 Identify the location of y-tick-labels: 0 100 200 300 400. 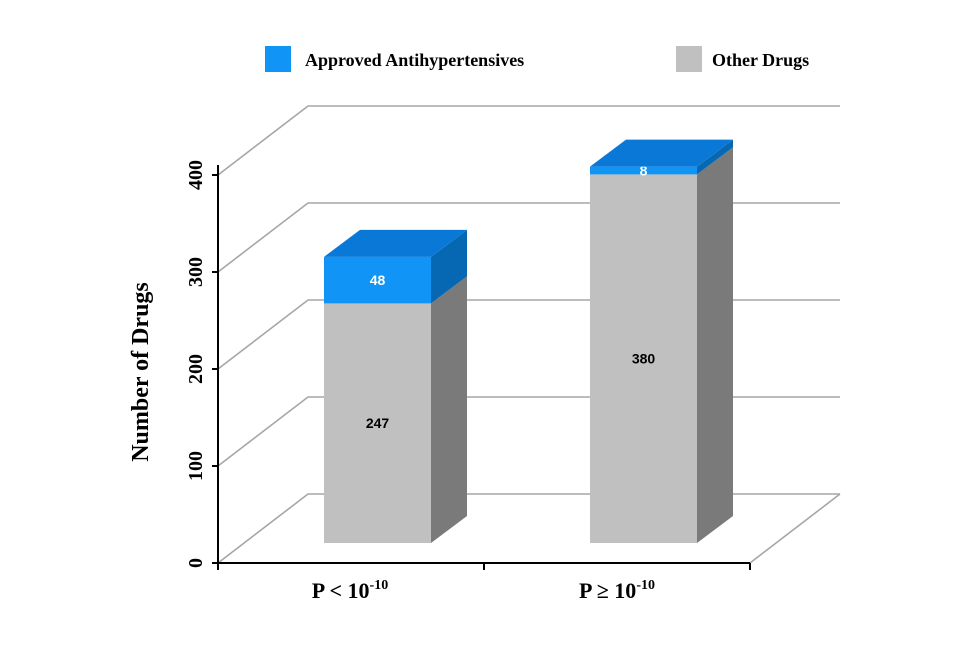
(196, 364).